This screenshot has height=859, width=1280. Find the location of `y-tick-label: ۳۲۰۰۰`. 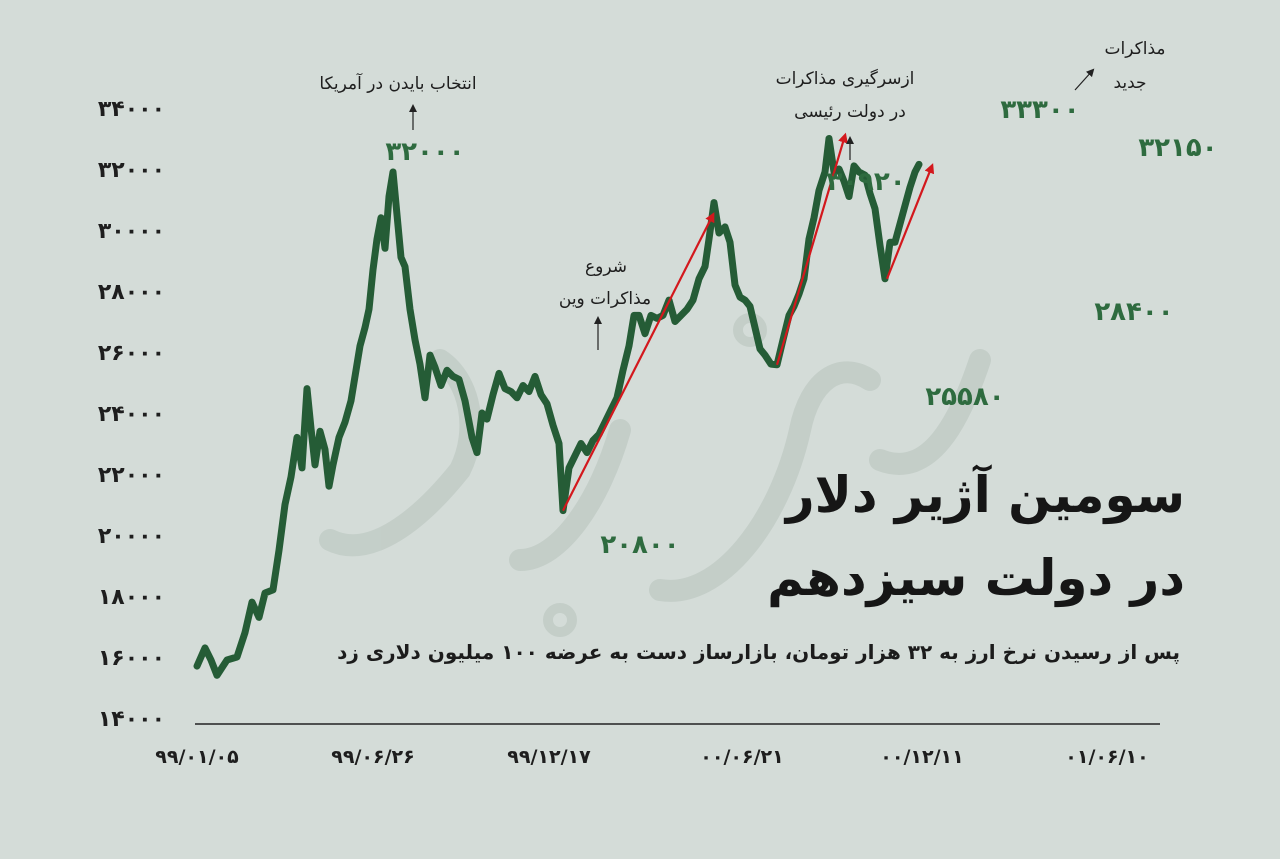

y-tick-label: ۳۲۰۰۰ is located at coordinates (131, 170).